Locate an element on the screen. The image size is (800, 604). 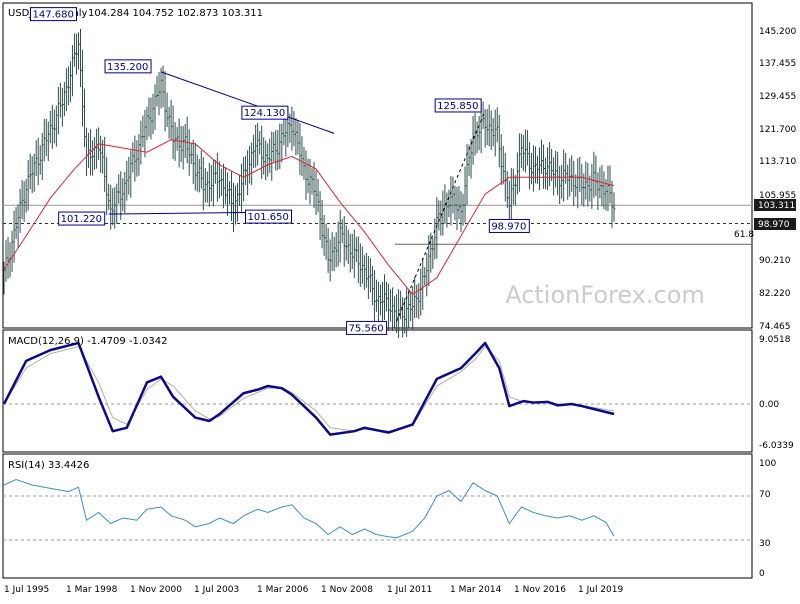
level-callout-text: 135.200 is located at coordinates (127, 67).